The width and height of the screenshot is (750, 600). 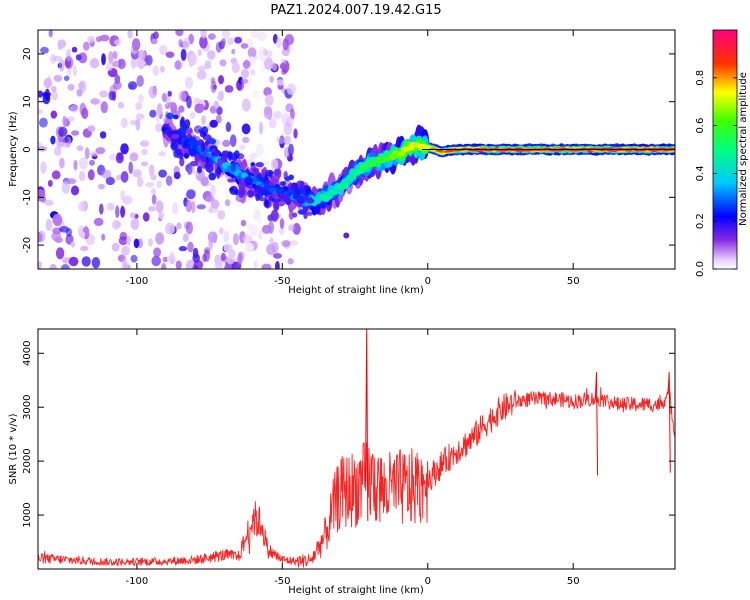 What do you see at coordinates (725, 149) in the screenshot?
I see `colorbar-gradient` at bounding box center [725, 149].